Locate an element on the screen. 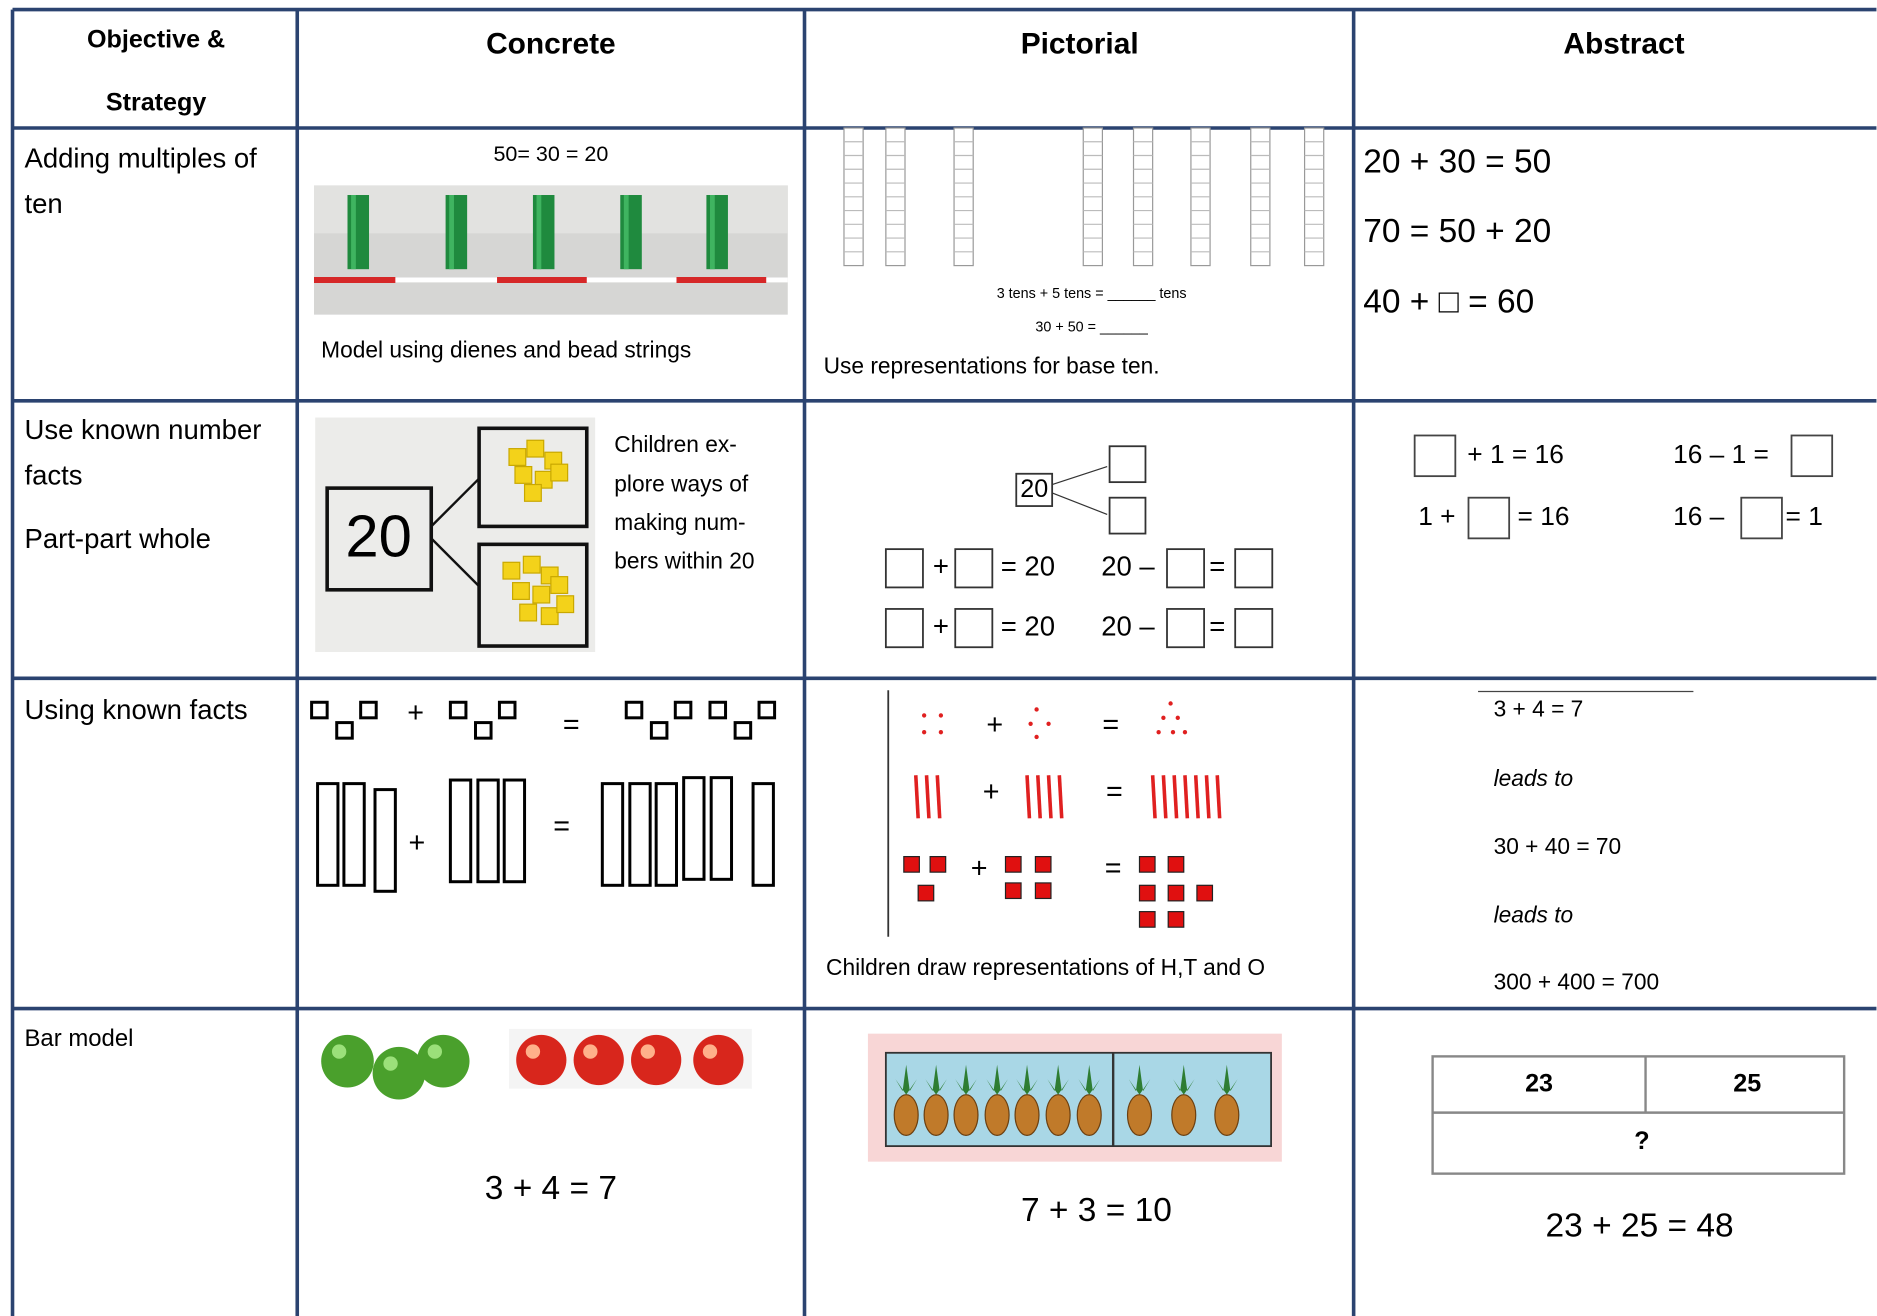  equation-part: = 16 is located at coordinates (1544, 516).